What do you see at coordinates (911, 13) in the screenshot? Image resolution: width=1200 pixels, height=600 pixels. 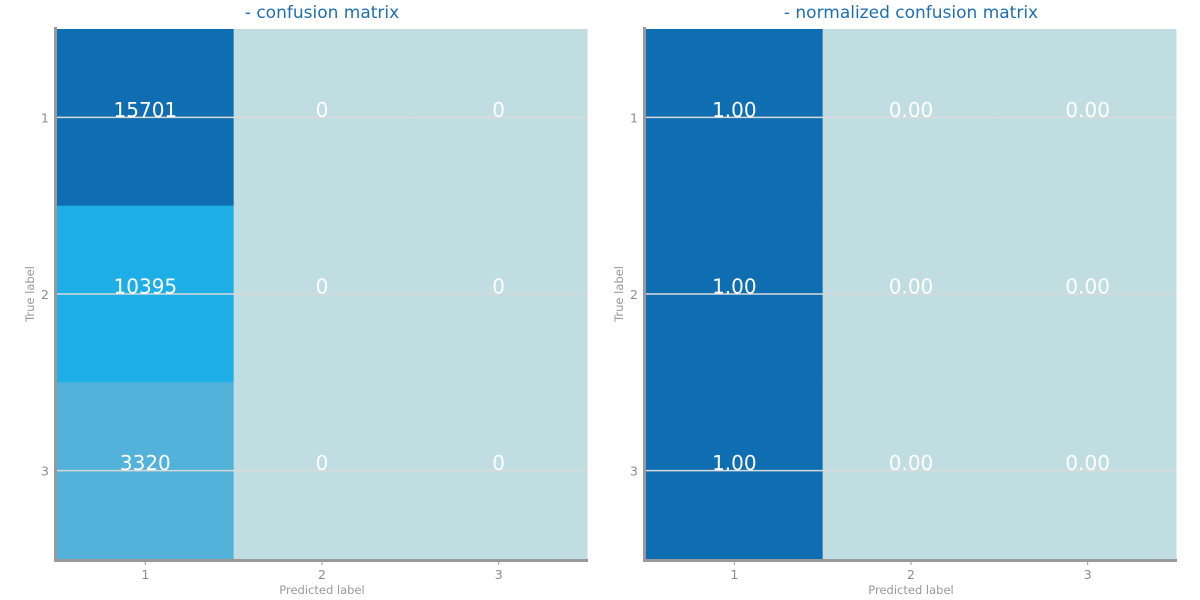 I see `chart-title: - normalized confusion matrix` at bounding box center [911, 13].